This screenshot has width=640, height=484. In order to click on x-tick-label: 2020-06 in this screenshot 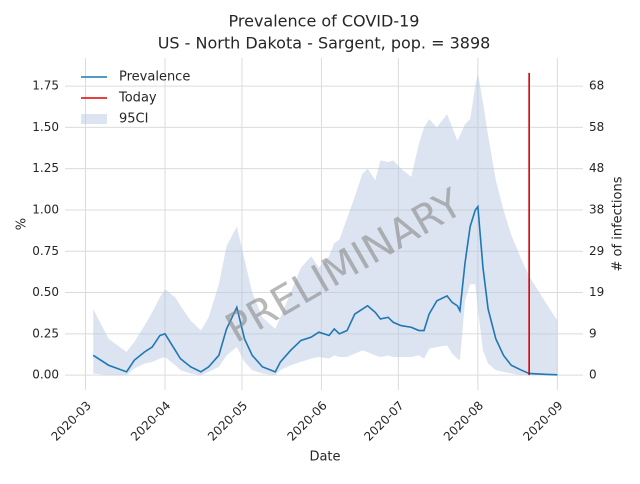, I will do `click(306, 420)`.